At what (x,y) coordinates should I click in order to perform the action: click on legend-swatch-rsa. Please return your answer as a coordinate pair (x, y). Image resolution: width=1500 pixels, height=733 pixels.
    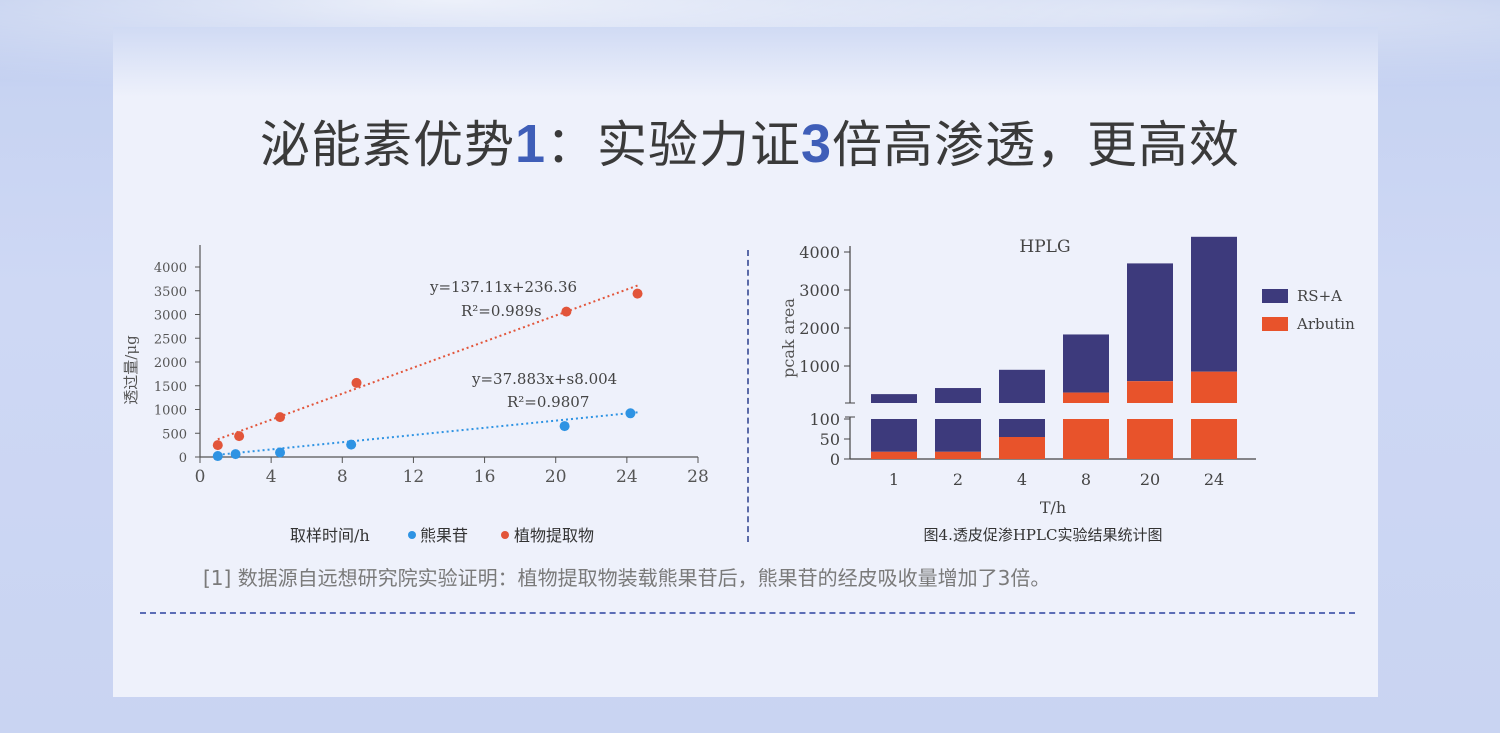
    Looking at the image, I should click on (1275, 296).